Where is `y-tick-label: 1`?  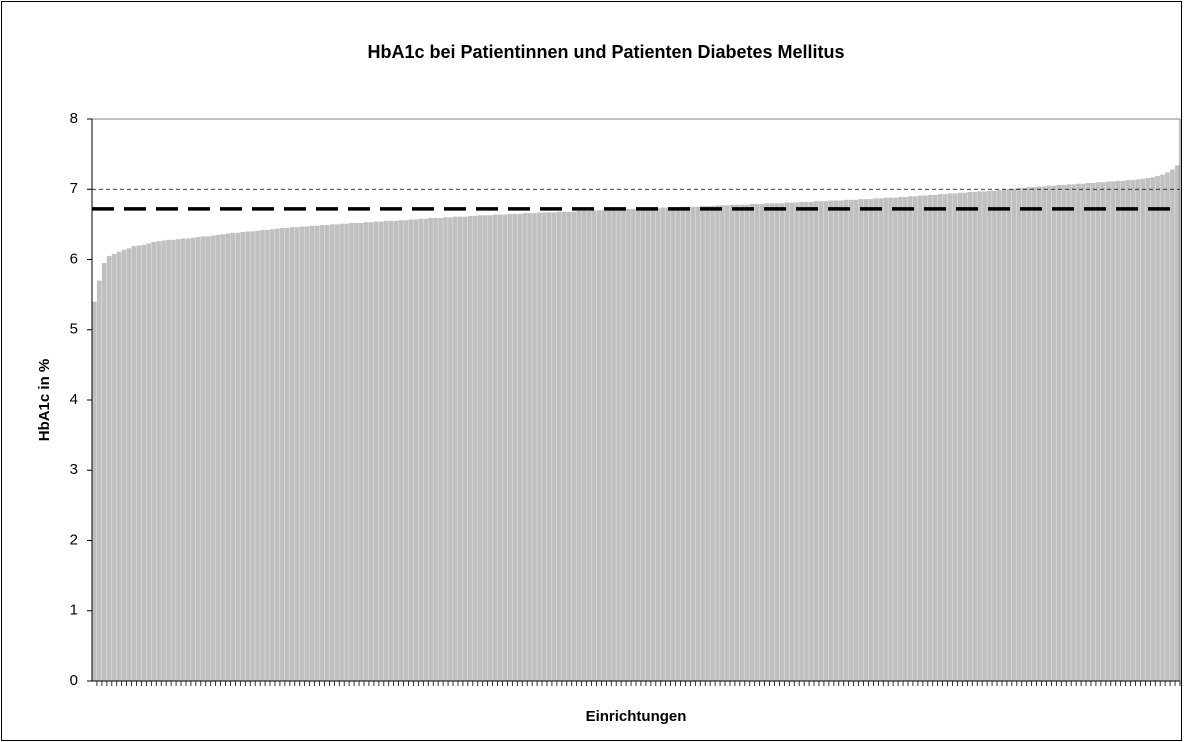 y-tick-label: 1 is located at coordinates (74, 610).